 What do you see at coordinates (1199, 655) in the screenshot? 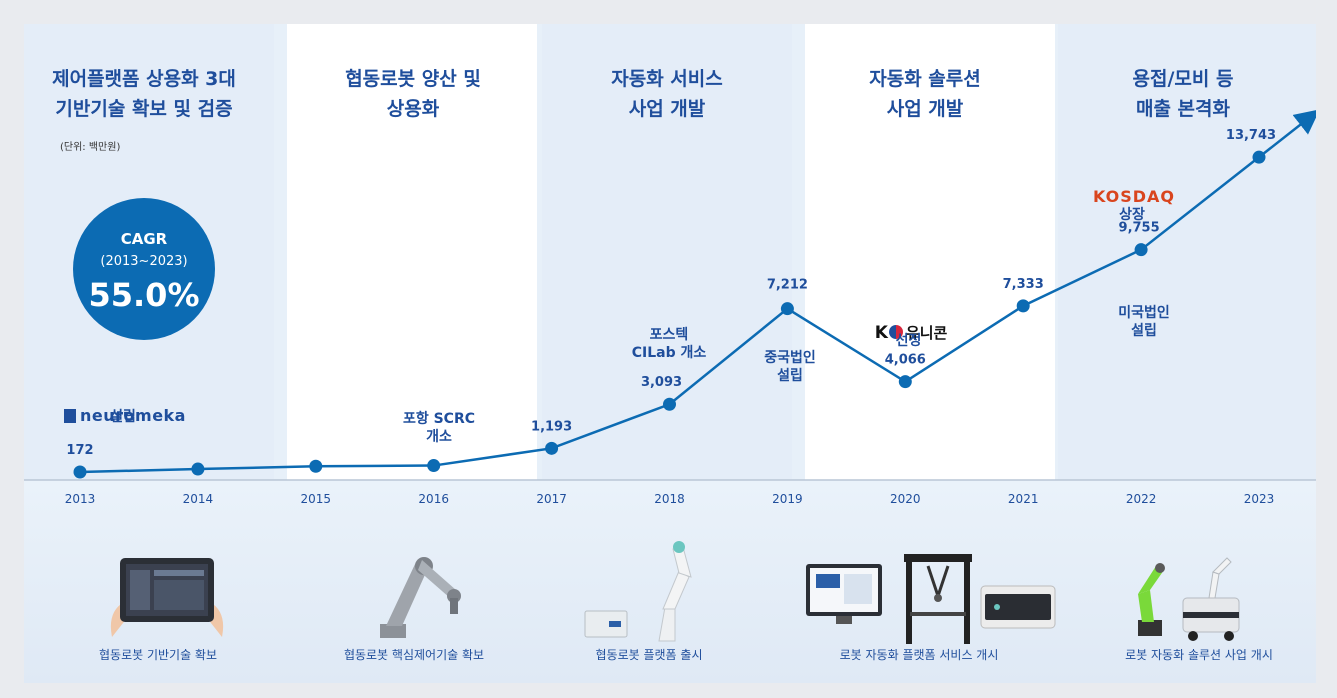
I see `caption-5: 로봇 자동화 솔루션 사업 개시` at bounding box center [1199, 655].